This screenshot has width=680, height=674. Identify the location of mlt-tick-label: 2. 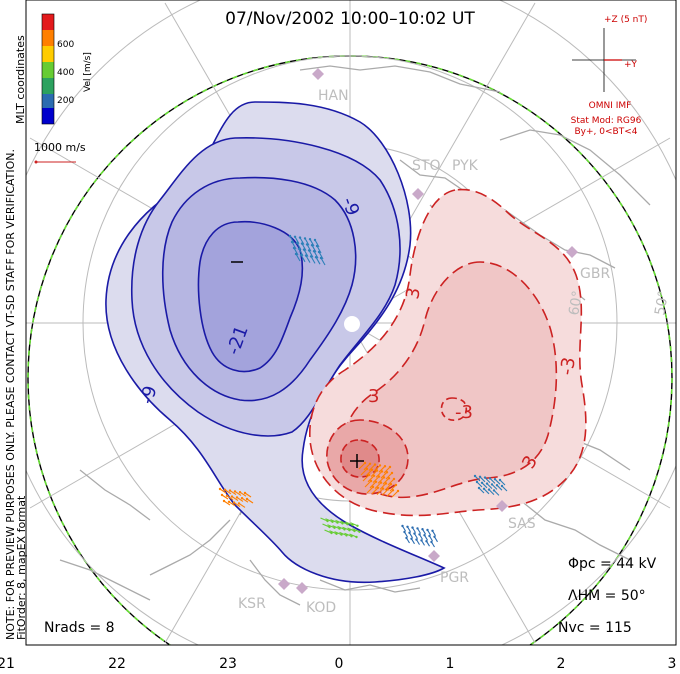
(561, 664).